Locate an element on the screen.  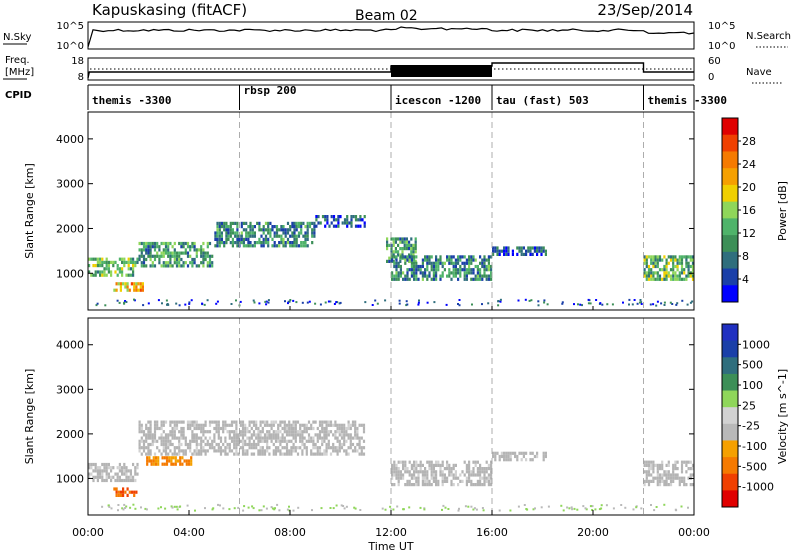
x-tick-label: 12:00 is located at coordinates (391, 532).